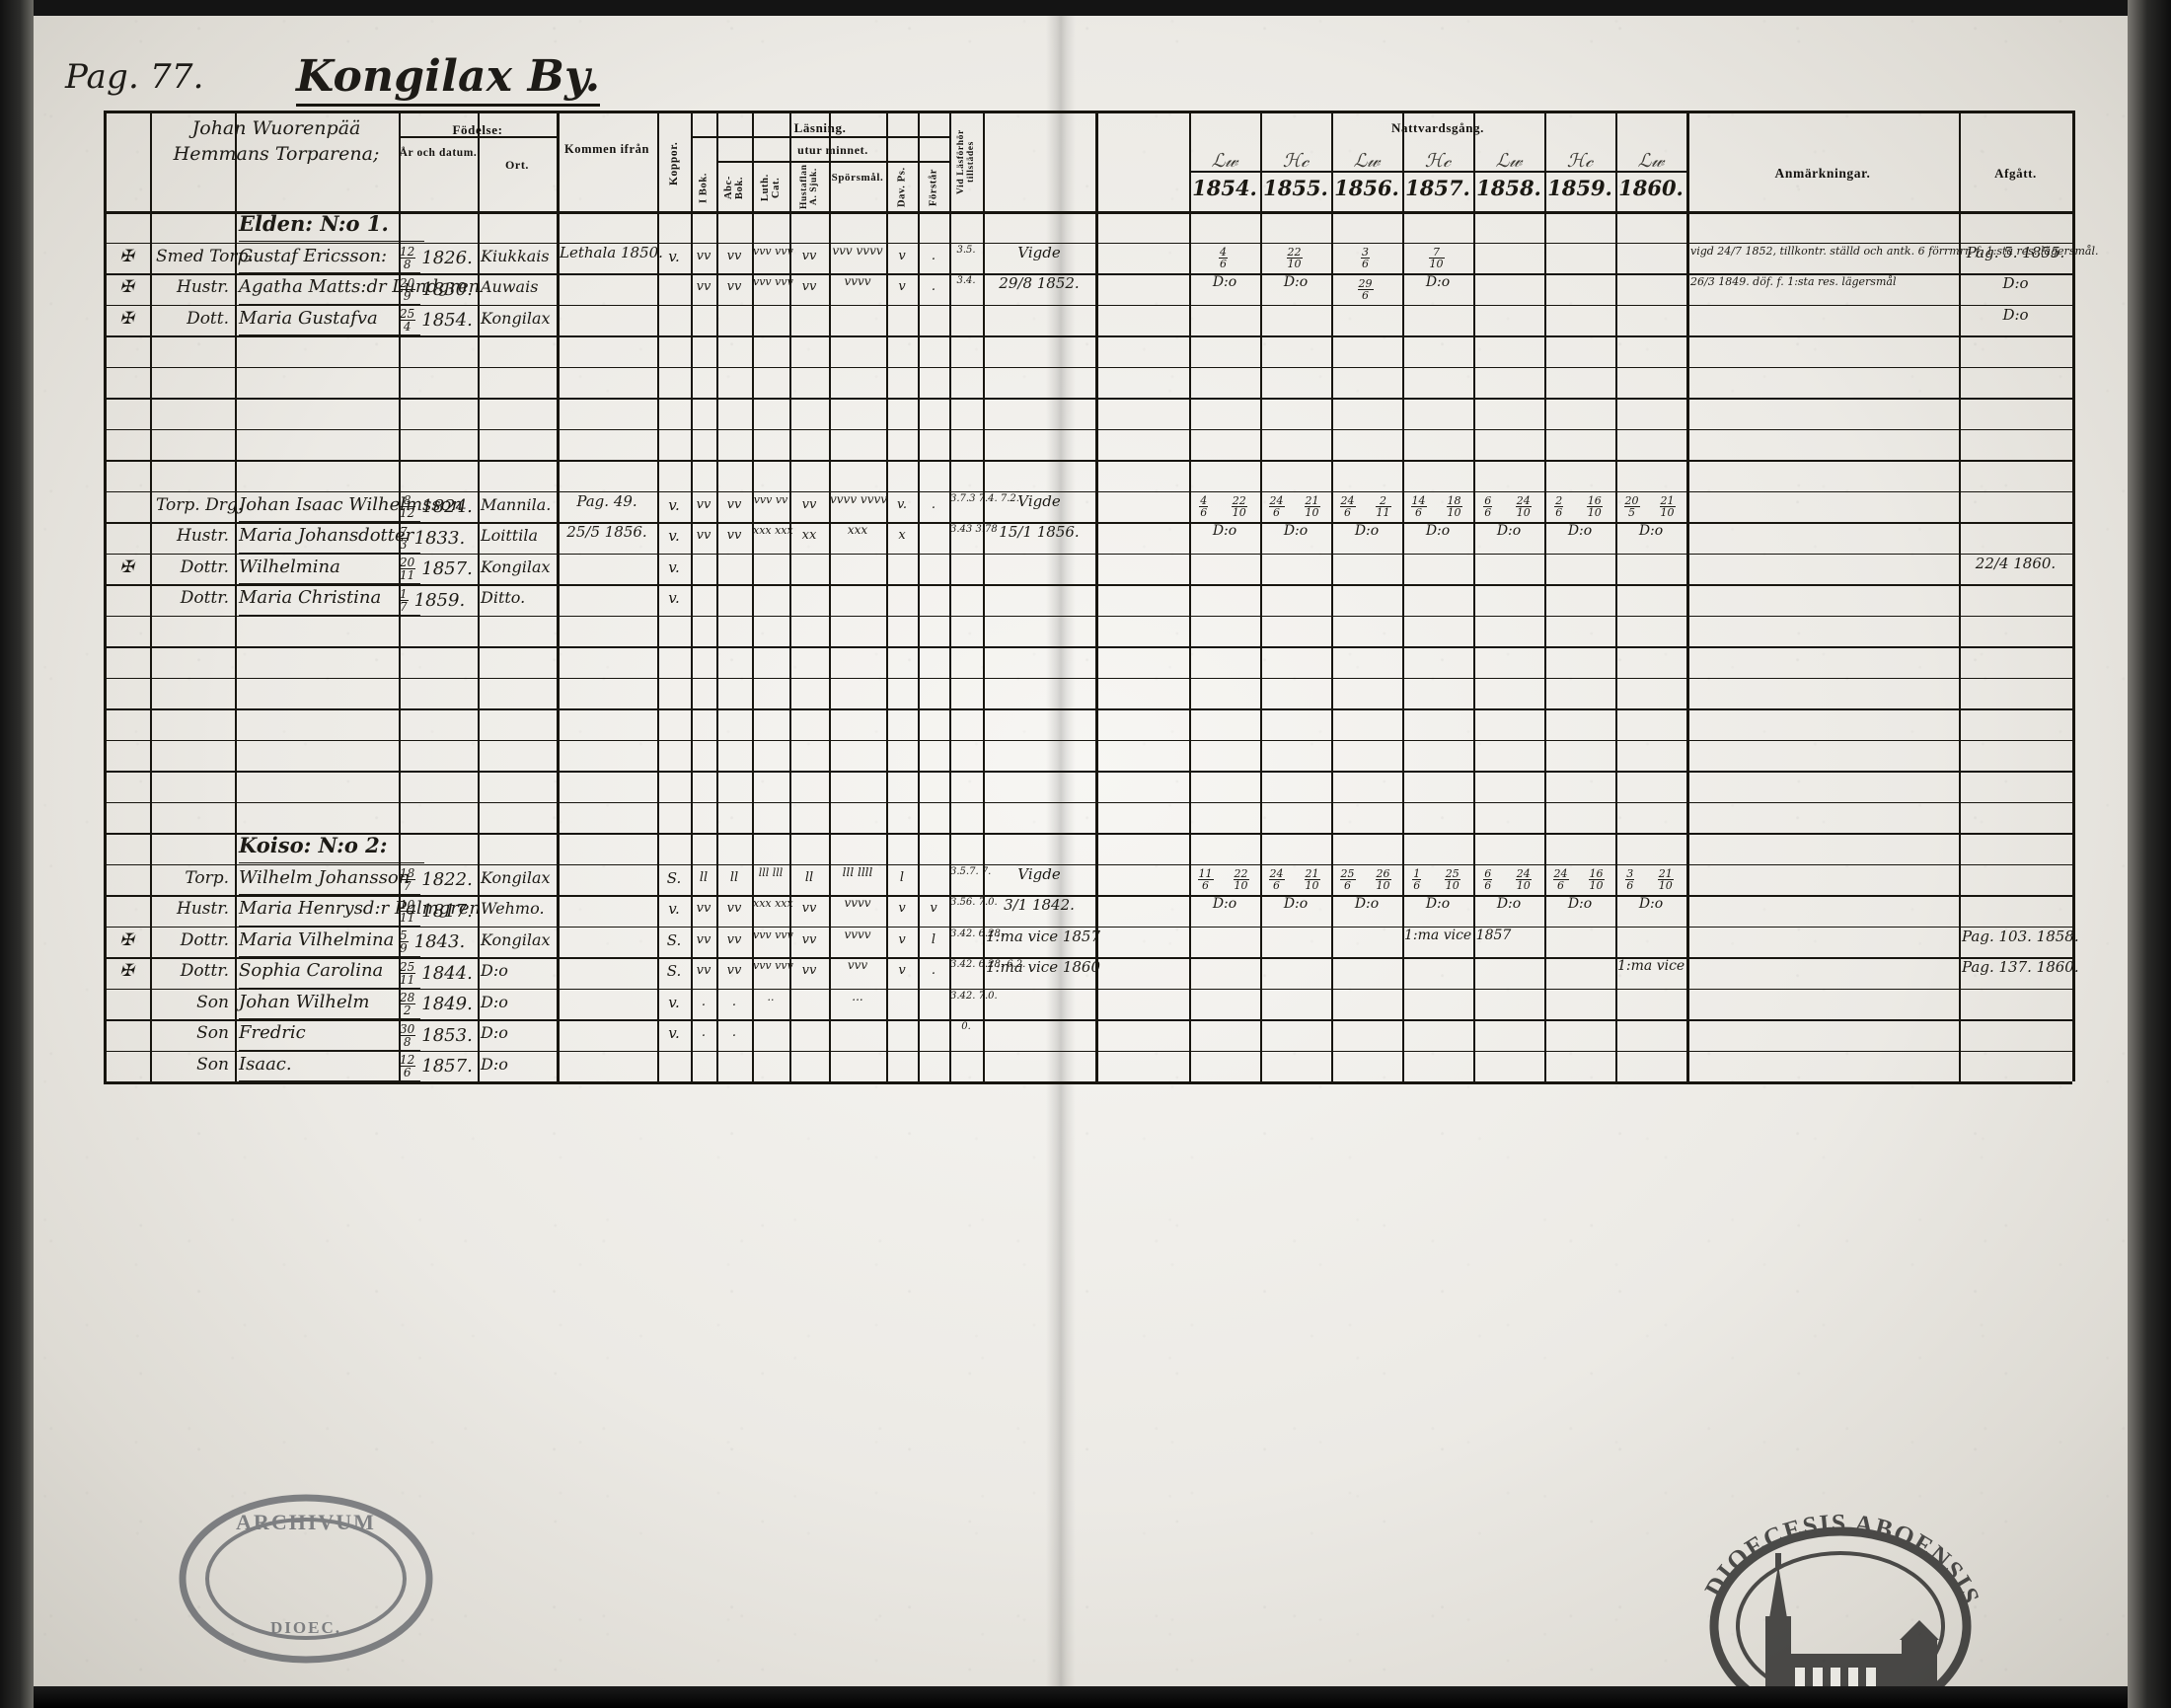 The width and height of the screenshot is (2171, 1708). Describe the element at coordinates (436, 911) in the screenshot. I see `birth-date: 10 11 1817.` at that location.